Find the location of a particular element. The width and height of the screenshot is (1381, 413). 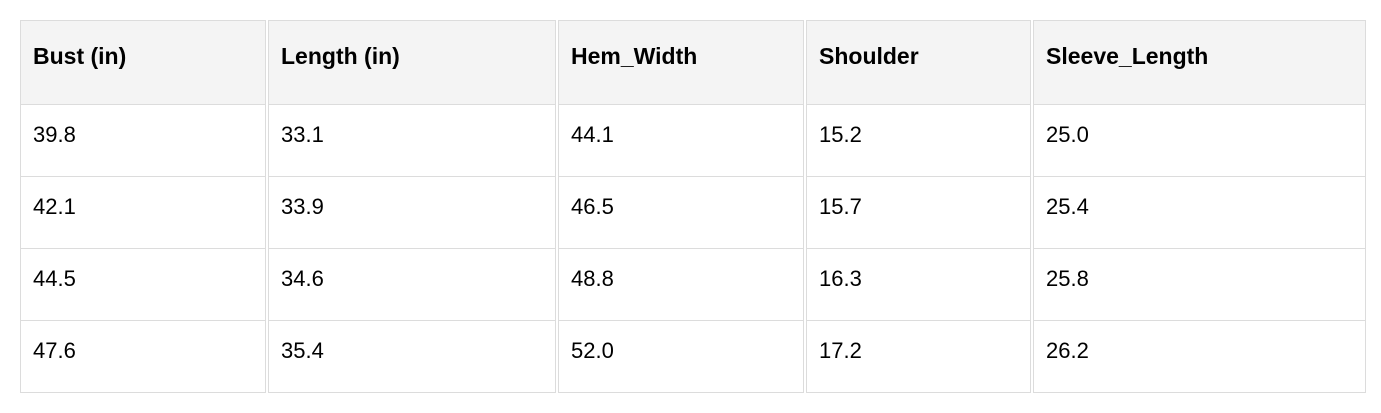

table-cell: 15.7 is located at coordinates (918, 213).